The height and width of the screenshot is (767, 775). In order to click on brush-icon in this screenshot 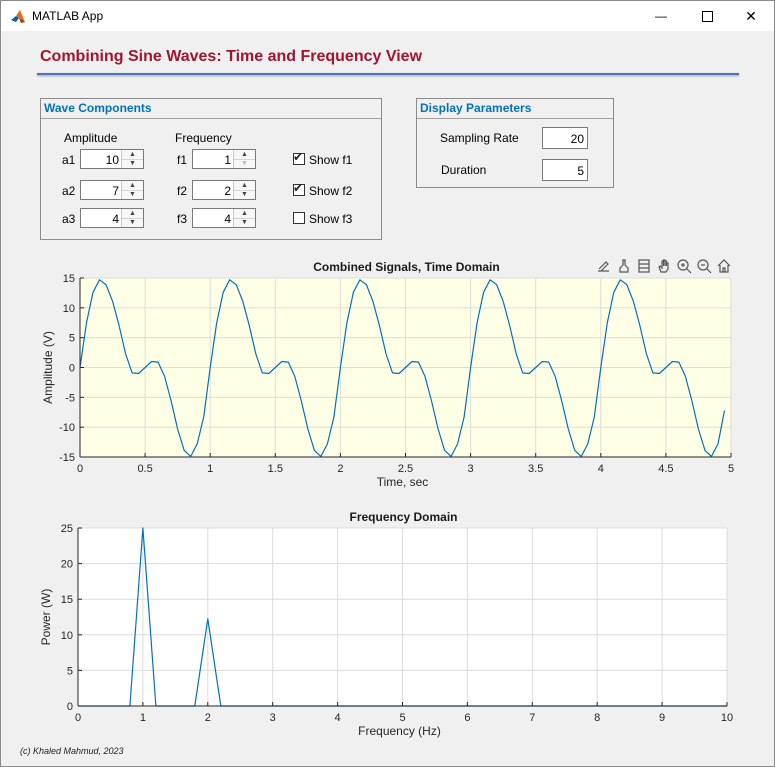, I will do `click(624, 266)`.